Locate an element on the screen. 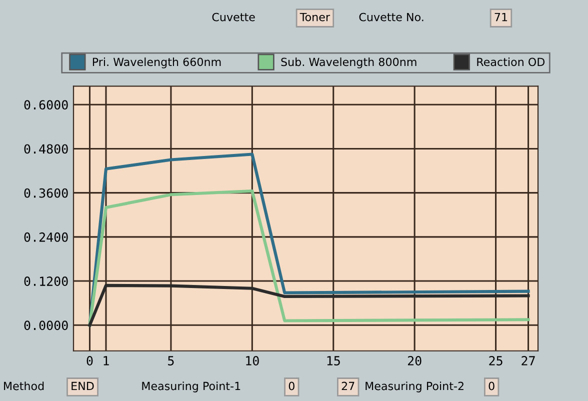  y-tick-label: 0.6000 is located at coordinates (46, 105).